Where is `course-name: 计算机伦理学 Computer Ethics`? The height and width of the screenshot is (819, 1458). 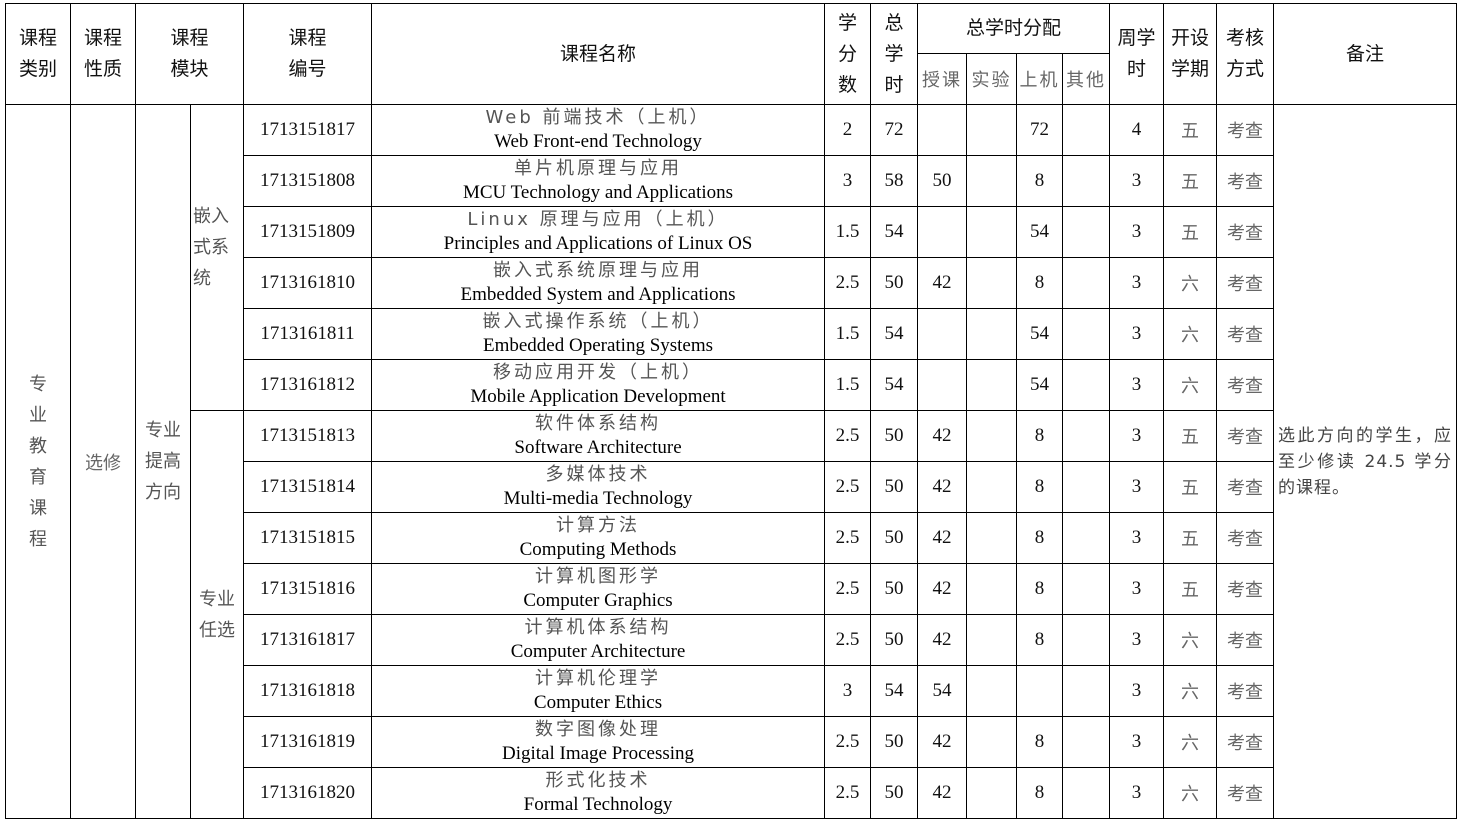 course-name: 计算机伦理学 Computer Ethics is located at coordinates (598, 691).